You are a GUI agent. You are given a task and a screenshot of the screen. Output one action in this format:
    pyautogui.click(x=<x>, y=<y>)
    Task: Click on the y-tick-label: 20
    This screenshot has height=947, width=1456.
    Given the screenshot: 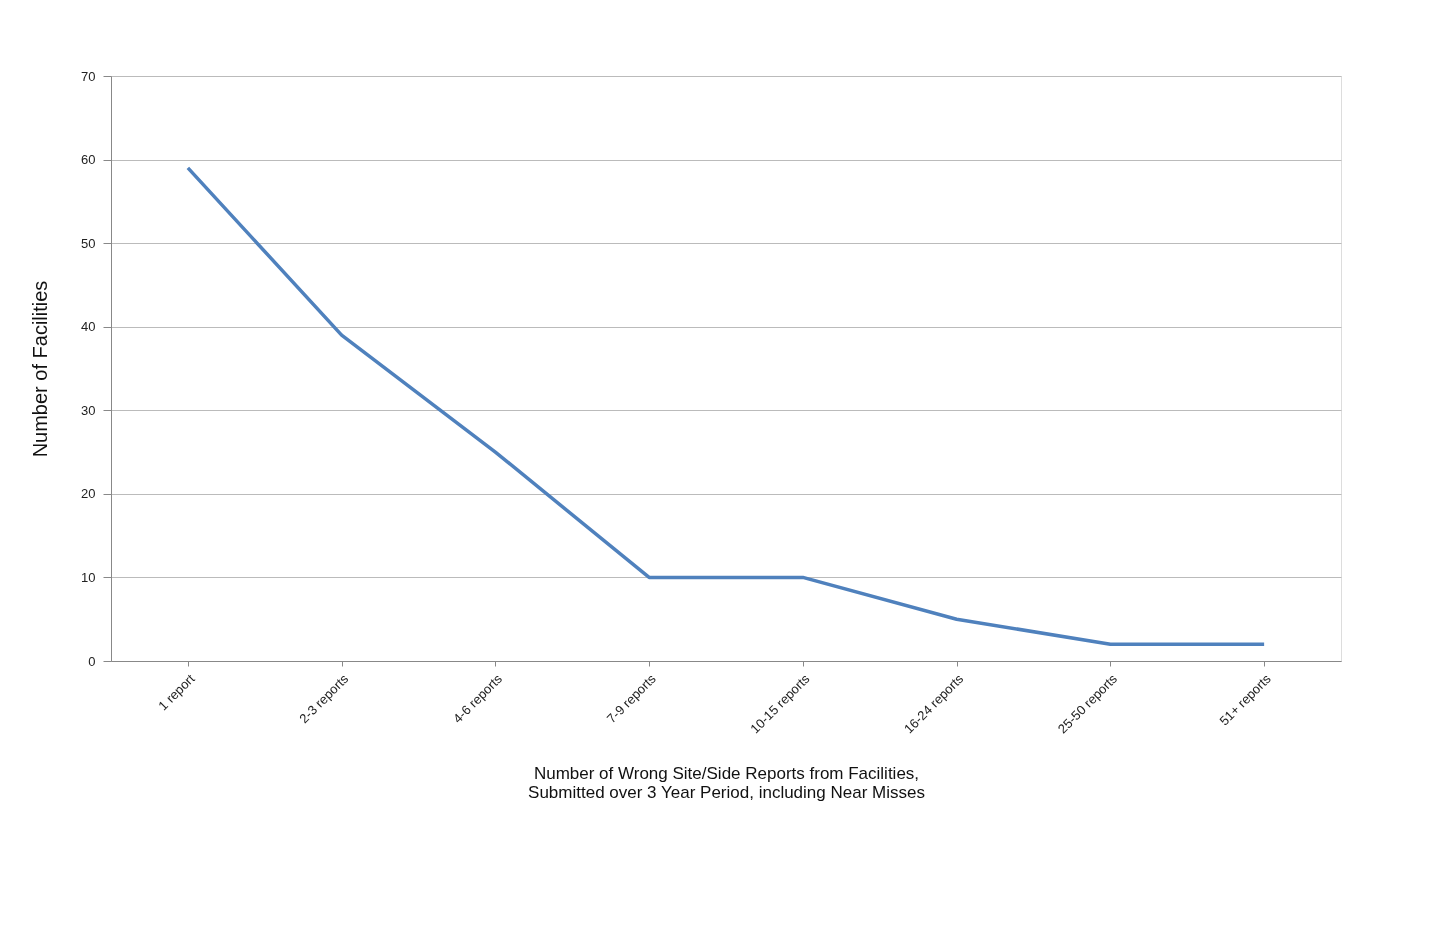 What is the action you would take?
    pyautogui.click(x=88, y=494)
    